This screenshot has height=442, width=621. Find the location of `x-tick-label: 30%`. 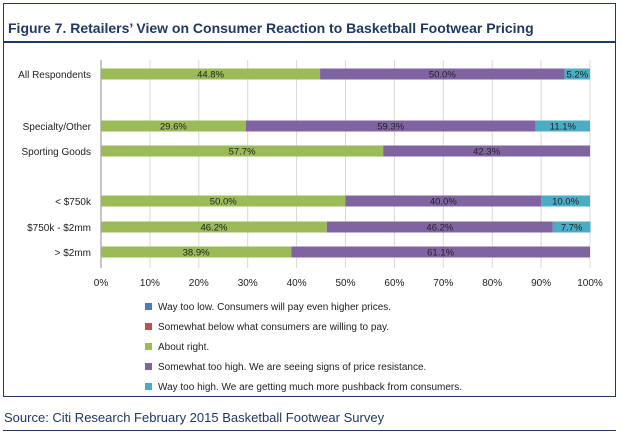

x-tick-label: 30% is located at coordinates (248, 283).